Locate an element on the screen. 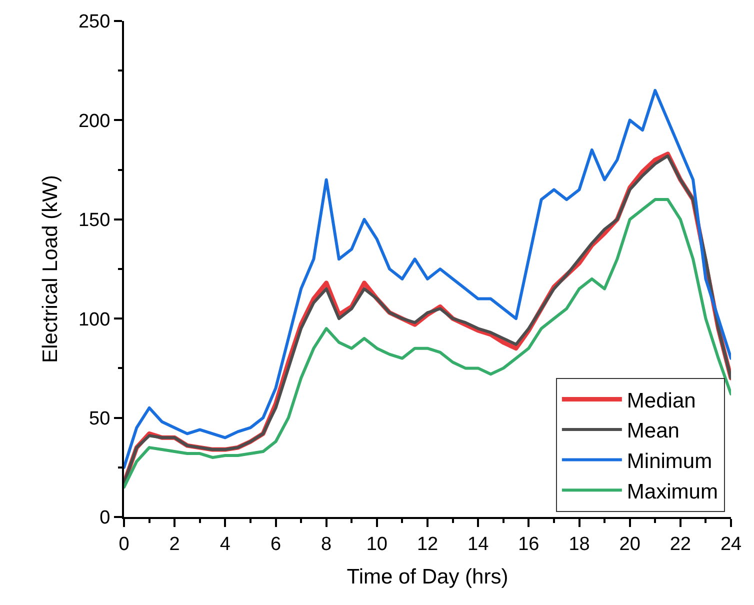  legend-label: Minimum is located at coordinates (669, 461).